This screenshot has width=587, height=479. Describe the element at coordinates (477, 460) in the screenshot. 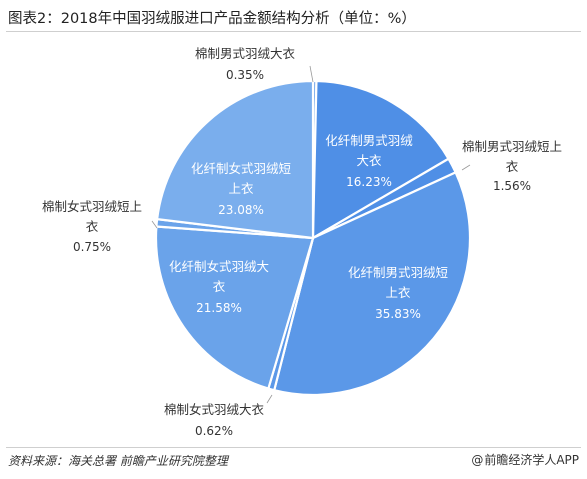

I see `at-sign: @` at that location.